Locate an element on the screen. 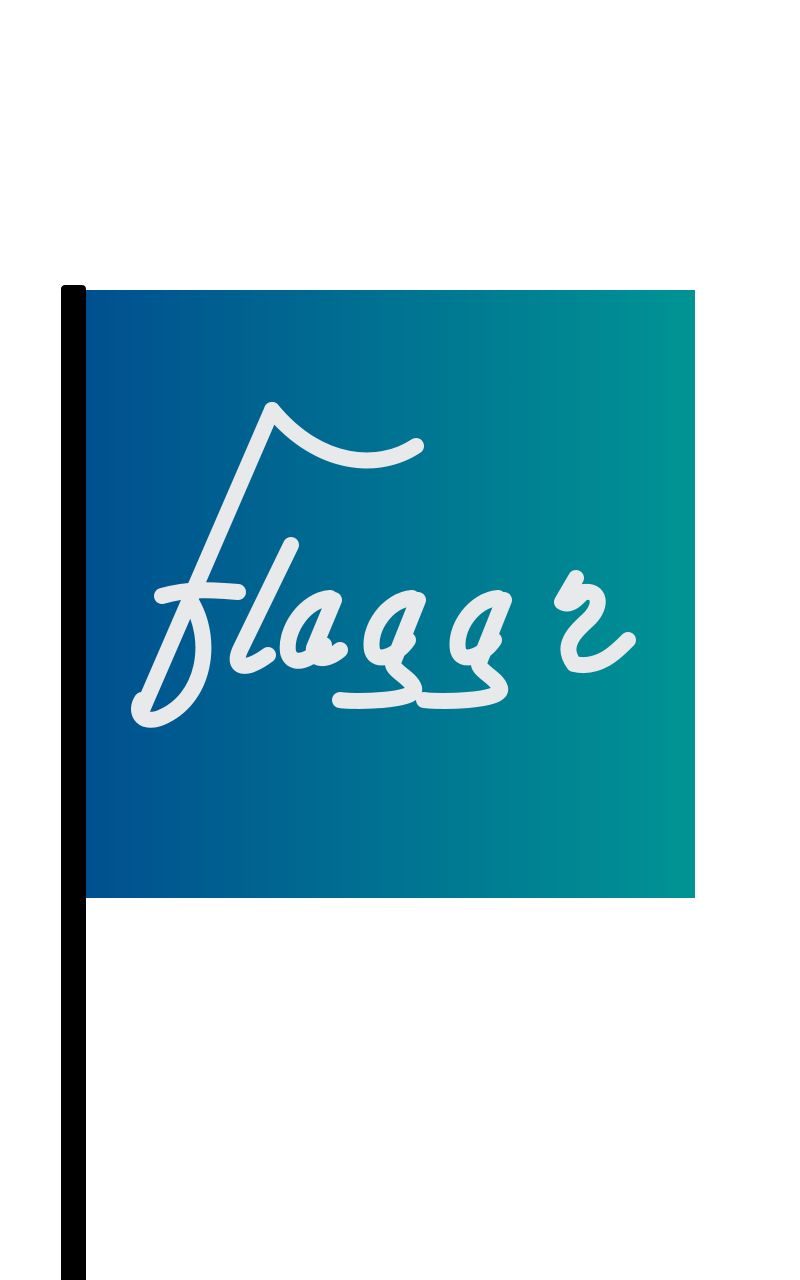 This screenshot has width=800, height=1280. flag-swash is located at coordinates (344, 435).